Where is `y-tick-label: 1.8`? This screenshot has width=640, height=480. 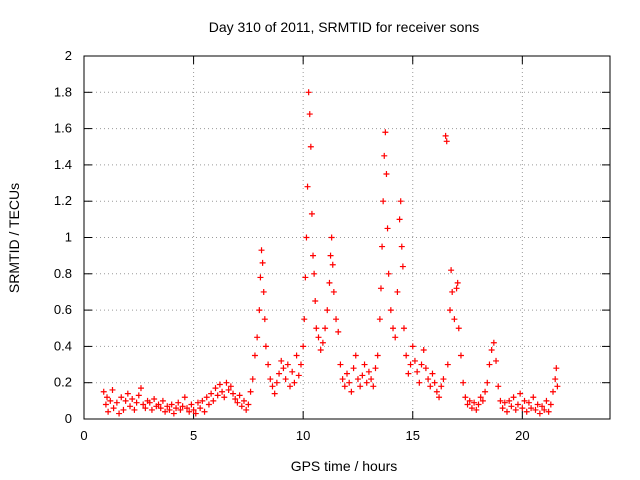
y-tick-label: 1.8 is located at coordinates (63, 91).